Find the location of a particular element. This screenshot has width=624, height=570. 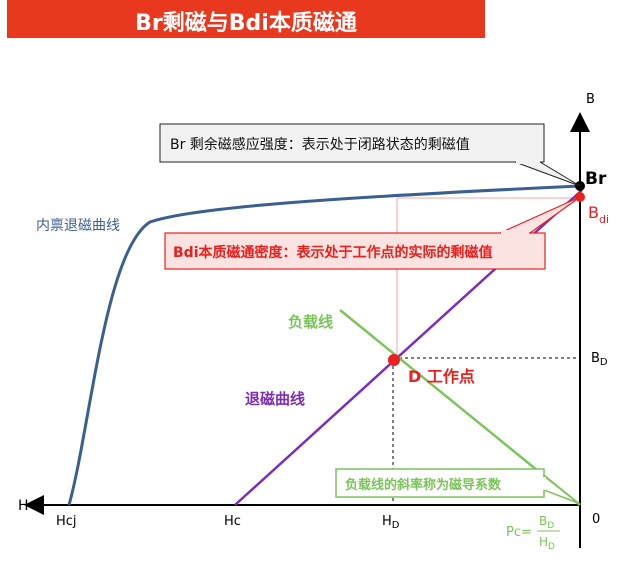

br-label: Br is located at coordinates (596, 179).